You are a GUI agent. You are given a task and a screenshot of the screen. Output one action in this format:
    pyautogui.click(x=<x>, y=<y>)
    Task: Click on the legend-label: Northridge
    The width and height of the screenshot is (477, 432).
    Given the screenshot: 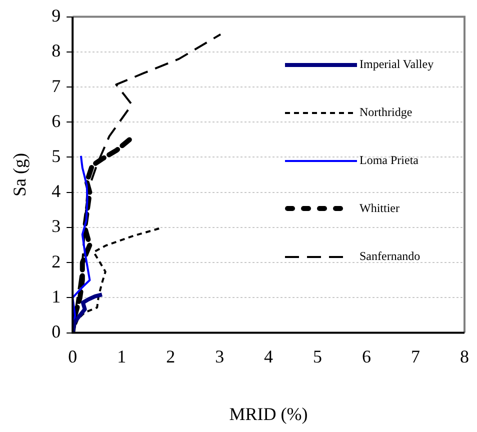 What is the action you would take?
    pyautogui.click(x=386, y=112)
    